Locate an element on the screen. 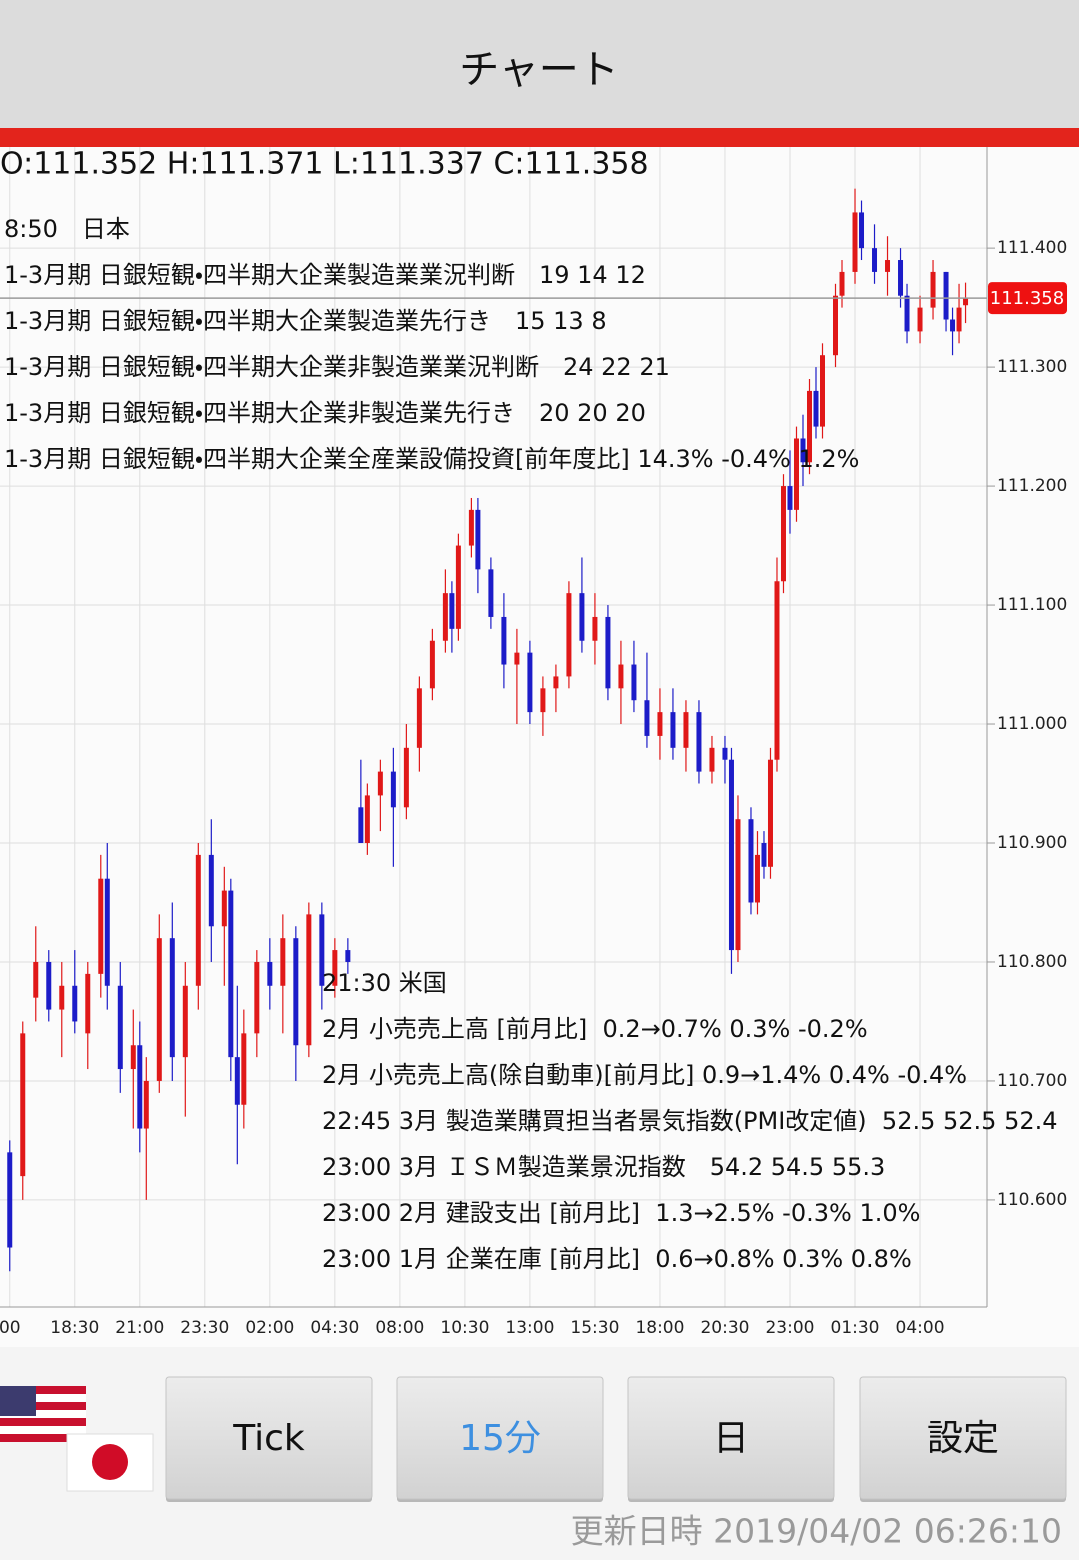  event-item: 1-3月期 日銀短観・四半期大企業製造業先行き 15 13 8 is located at coordinates (305, 321).